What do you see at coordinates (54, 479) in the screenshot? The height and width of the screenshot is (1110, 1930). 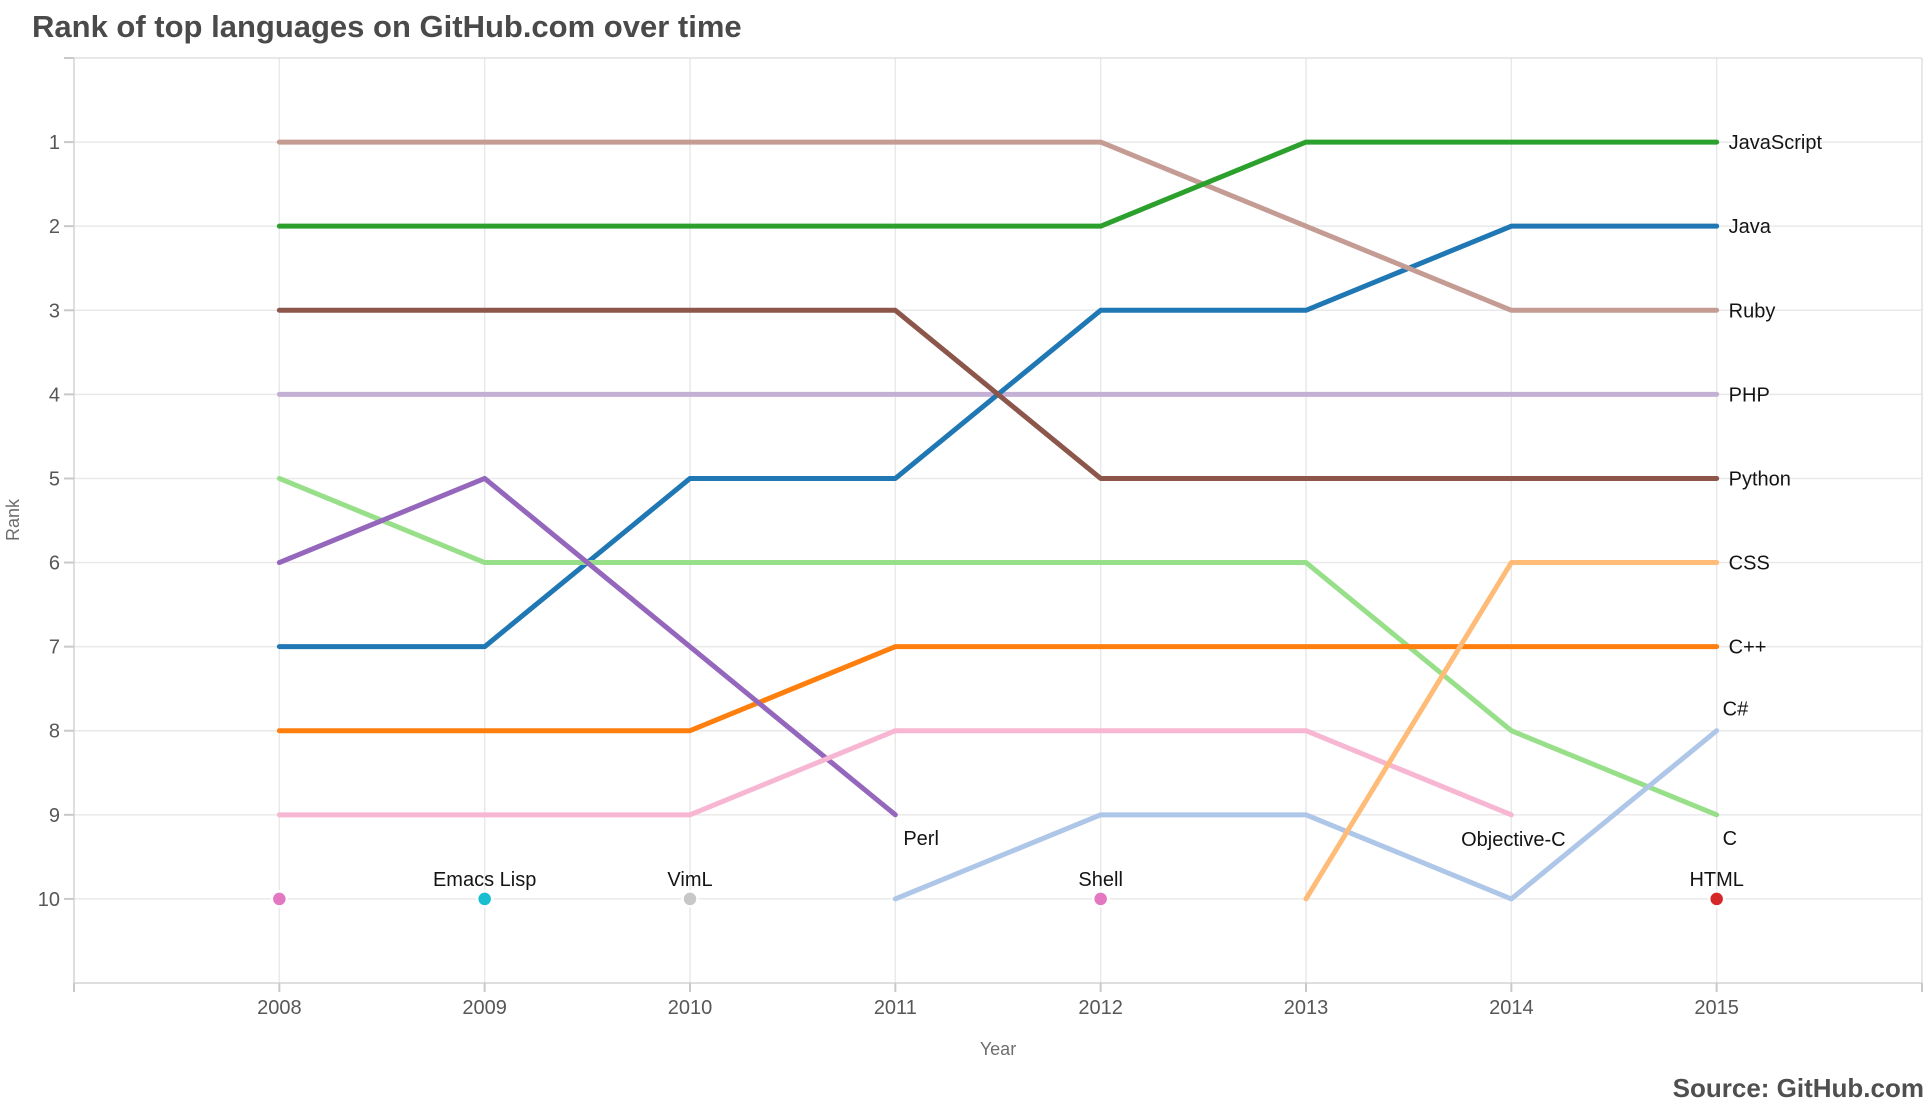 I see `y-tick-label: 5` at bounding box center [54, 479].